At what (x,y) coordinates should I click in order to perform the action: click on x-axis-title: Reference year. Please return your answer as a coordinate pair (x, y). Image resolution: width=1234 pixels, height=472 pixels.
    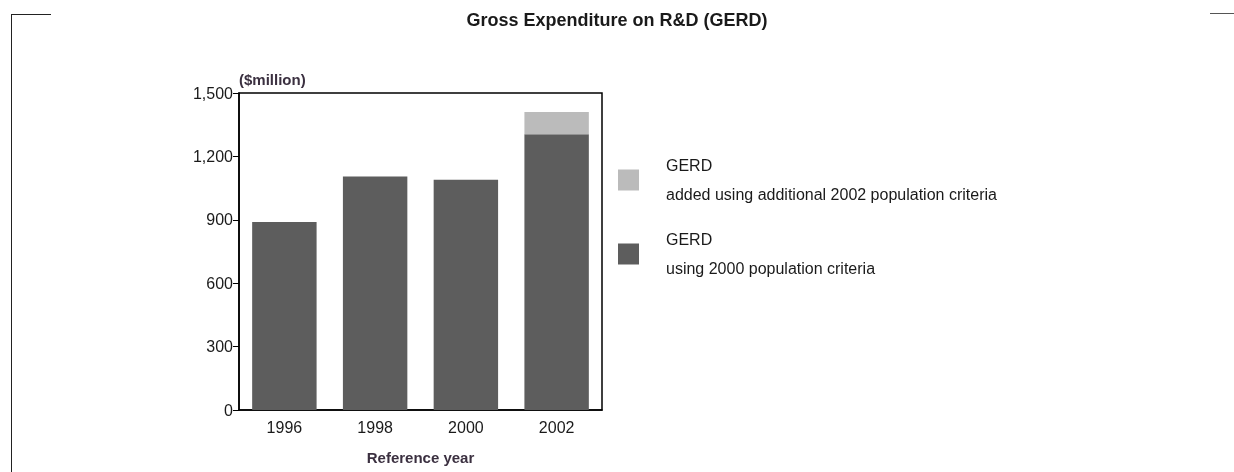
    Looking at the image, I should click on (420, 457).